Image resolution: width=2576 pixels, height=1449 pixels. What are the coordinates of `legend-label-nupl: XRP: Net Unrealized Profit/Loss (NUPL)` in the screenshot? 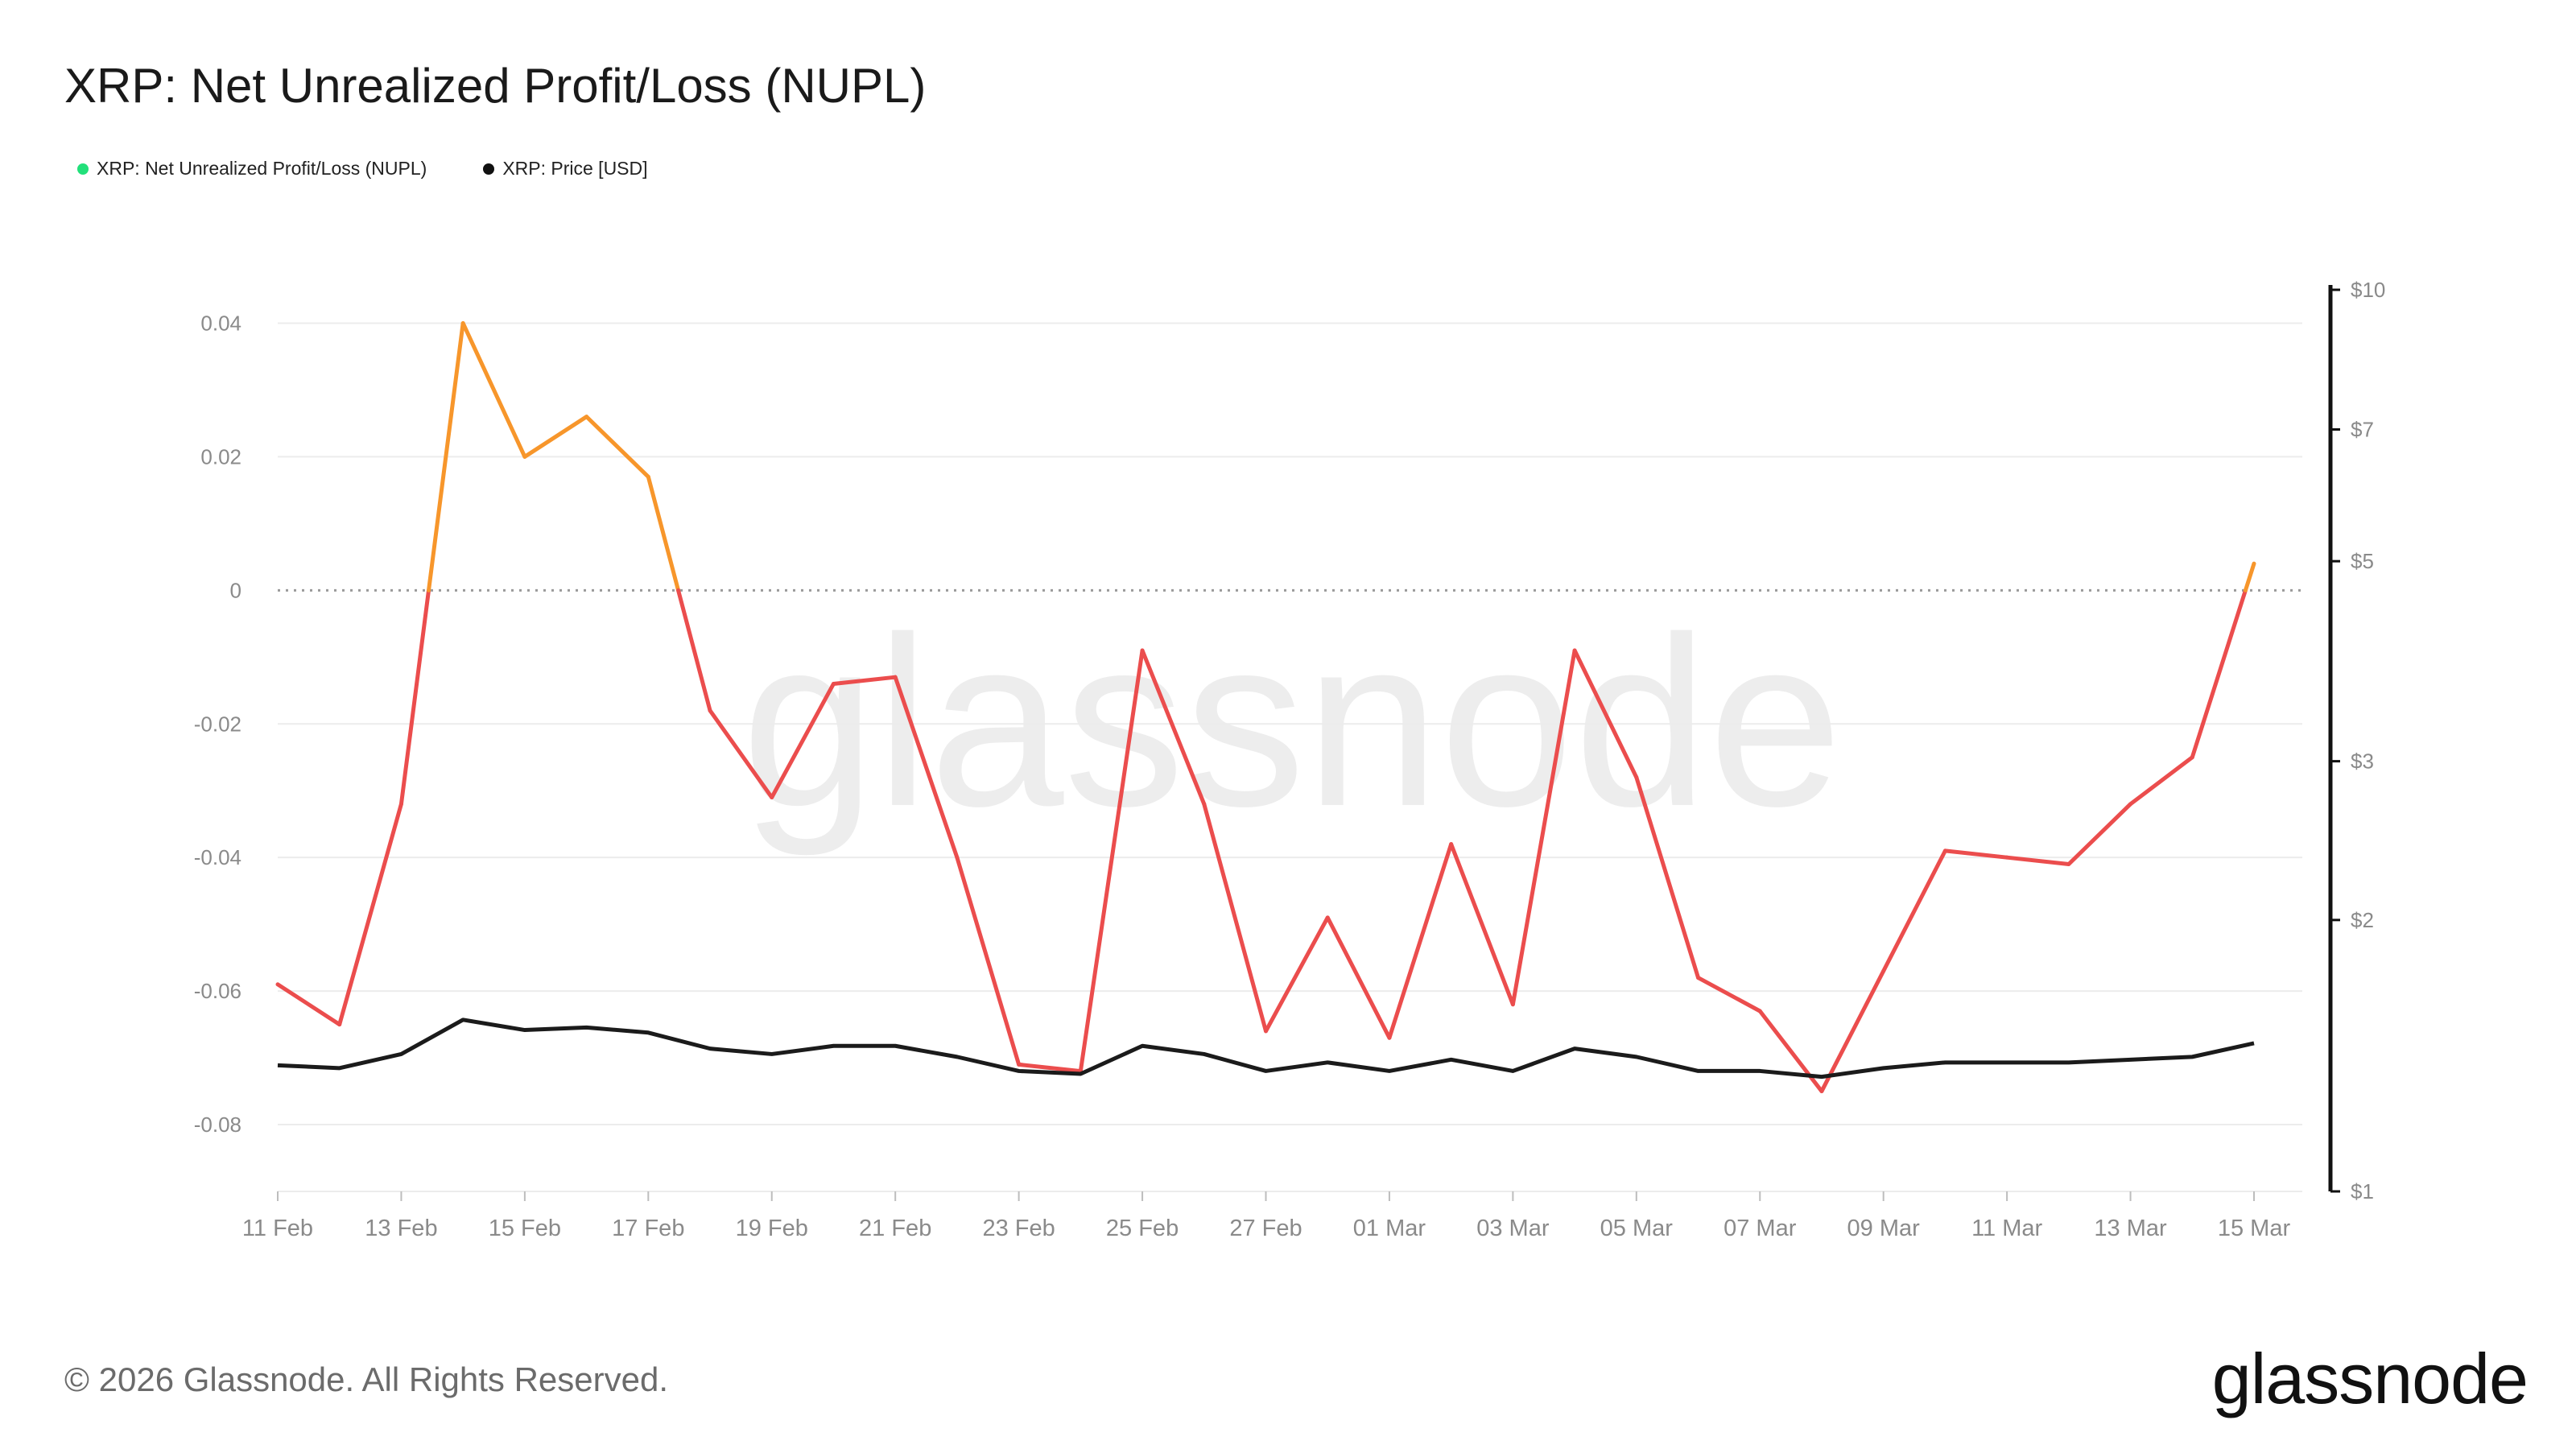 It's located at (262, 168).